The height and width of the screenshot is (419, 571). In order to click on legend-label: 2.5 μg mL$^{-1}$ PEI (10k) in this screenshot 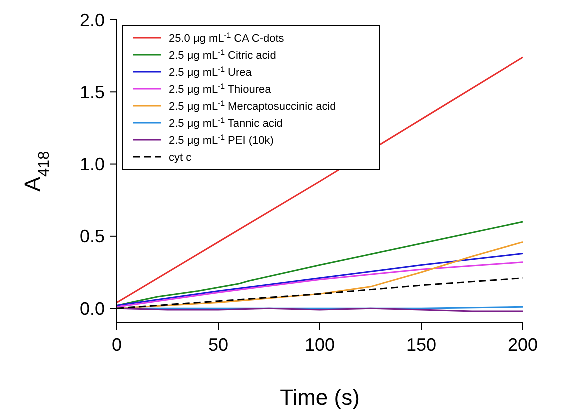, I will do `click(221, 139)`.